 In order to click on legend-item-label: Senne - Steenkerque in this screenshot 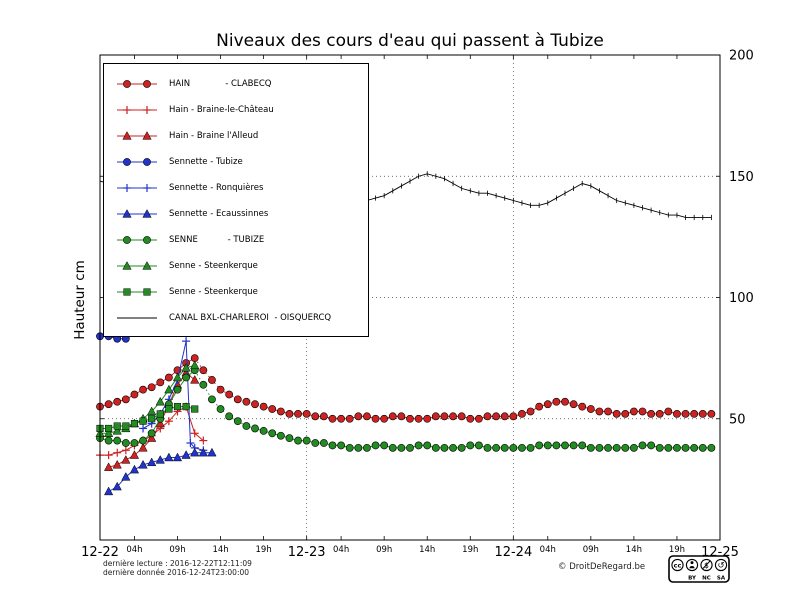, I will do `click(213, 266)`.